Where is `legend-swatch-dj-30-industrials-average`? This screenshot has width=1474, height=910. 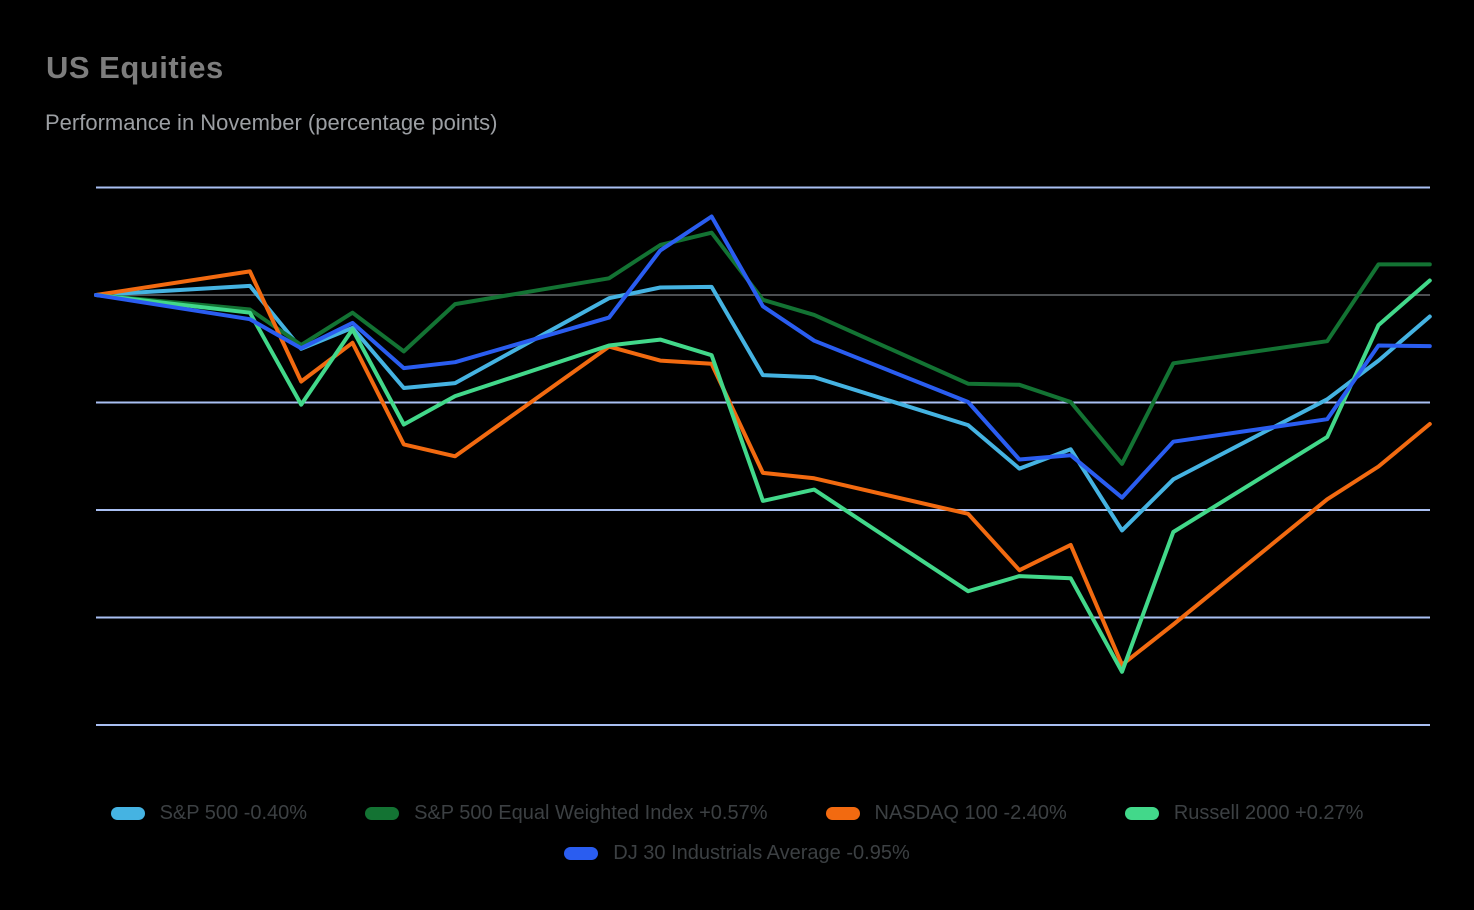 legend-swatch-dj-30-industrials-average is located at coordinates (581, 853).